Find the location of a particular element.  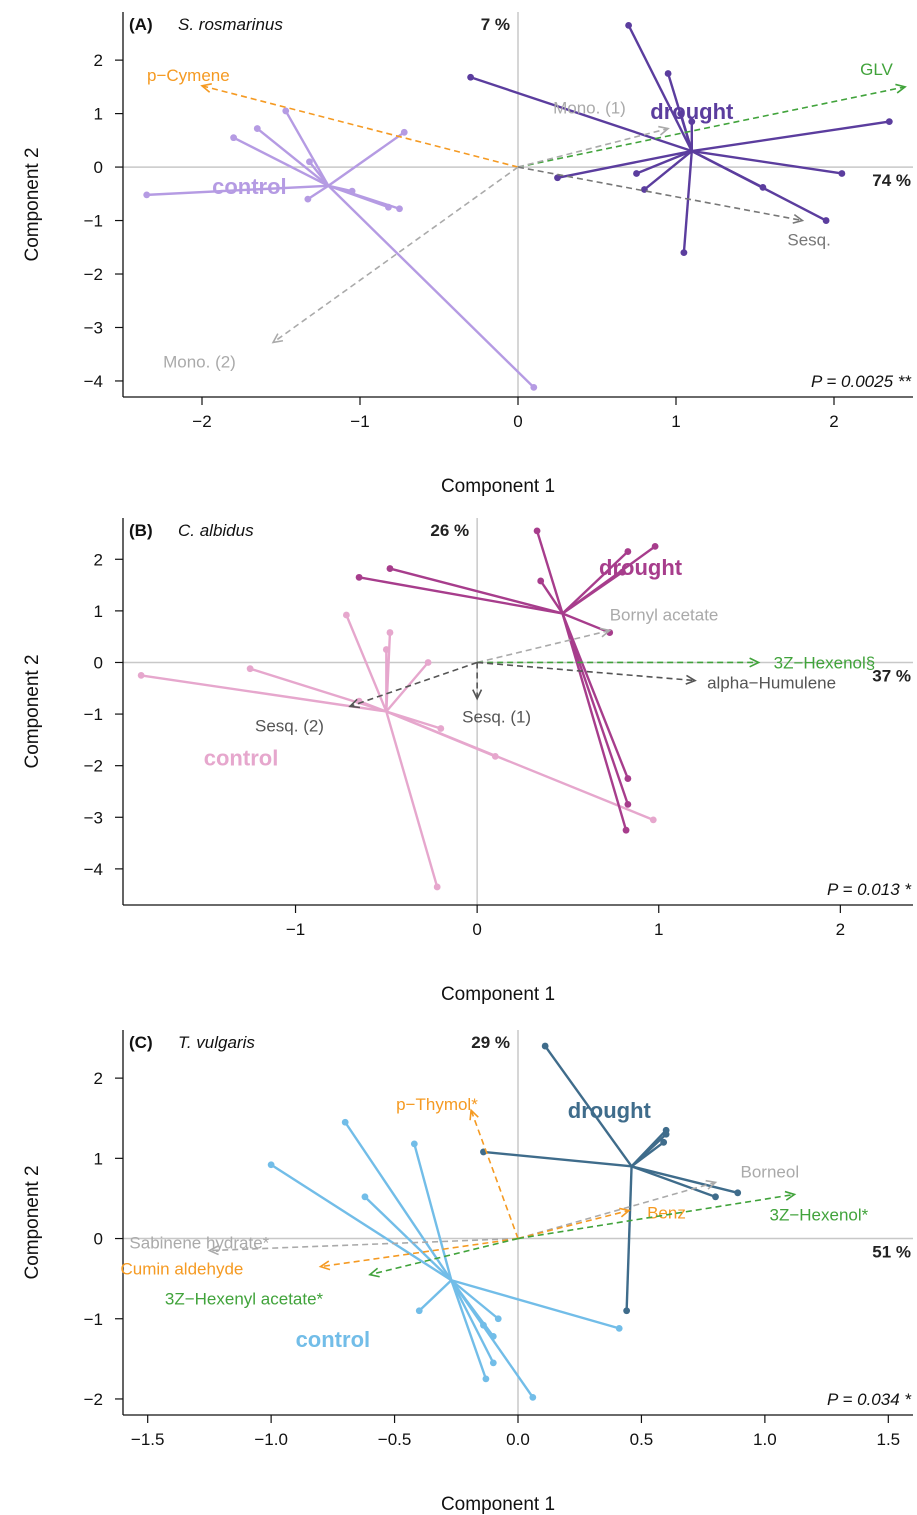

x-tick-label: −1 is located at coordinates (295, 929).